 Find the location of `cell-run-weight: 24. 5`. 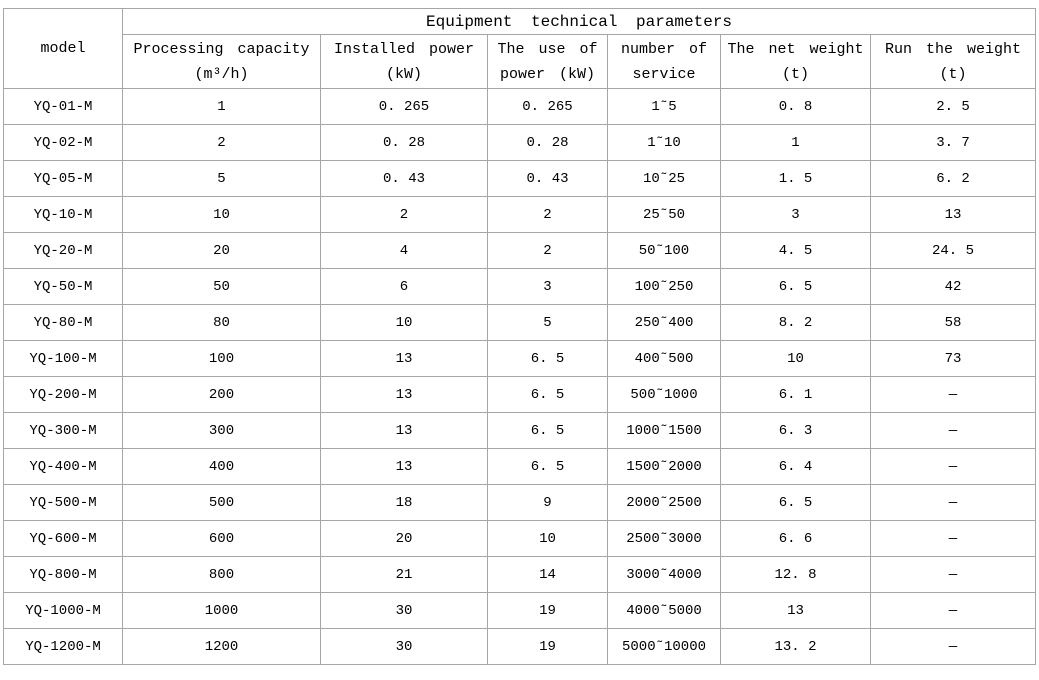

cell-run-weight: 24. 5 is located at coordinates (953, 250).